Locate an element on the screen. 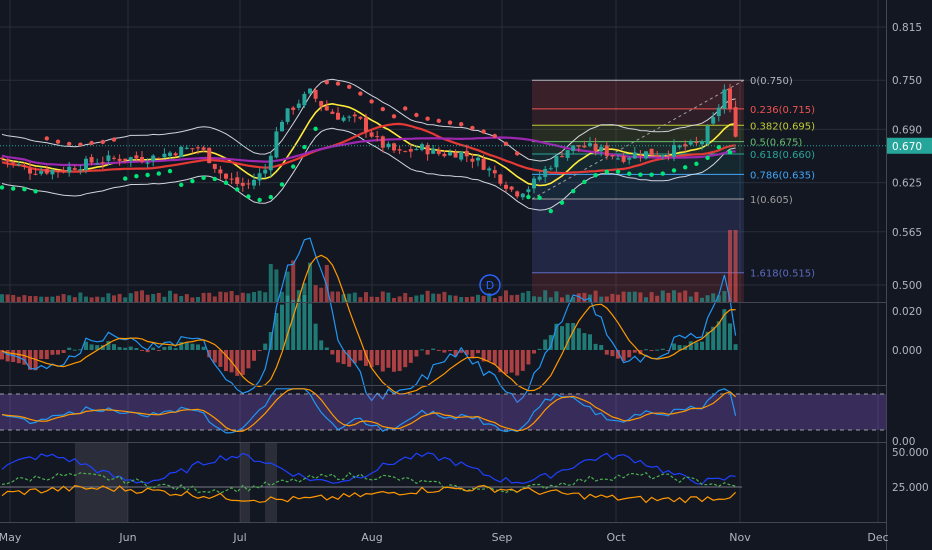 This screenshot has height=550, width=932. adx-plus-di-line is located at coordinates (368, 468).